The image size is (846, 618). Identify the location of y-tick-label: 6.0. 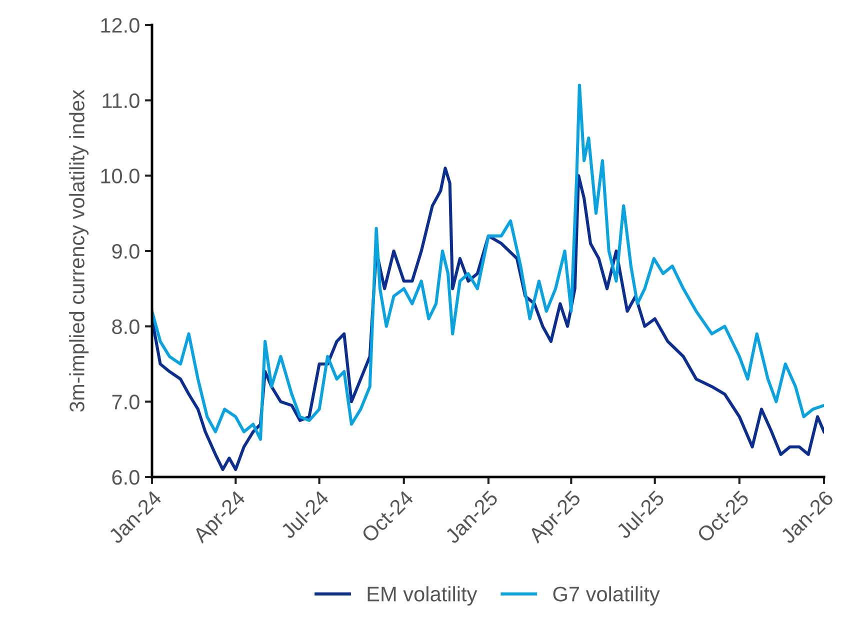
(126, 477).